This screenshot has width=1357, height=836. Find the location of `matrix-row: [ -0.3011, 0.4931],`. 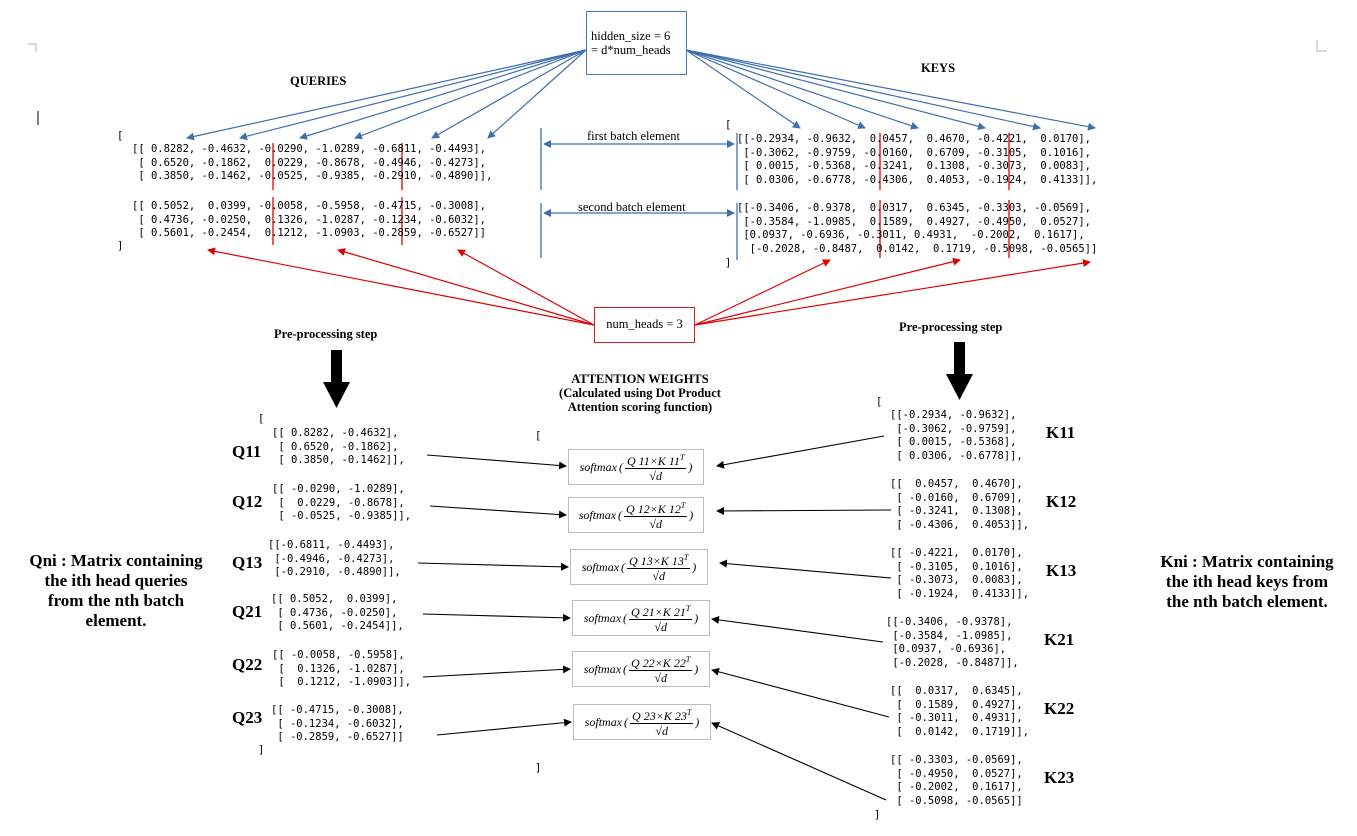

matrix-row: [ -0.3011, 0.4931], is located at coordinates (956, 718).